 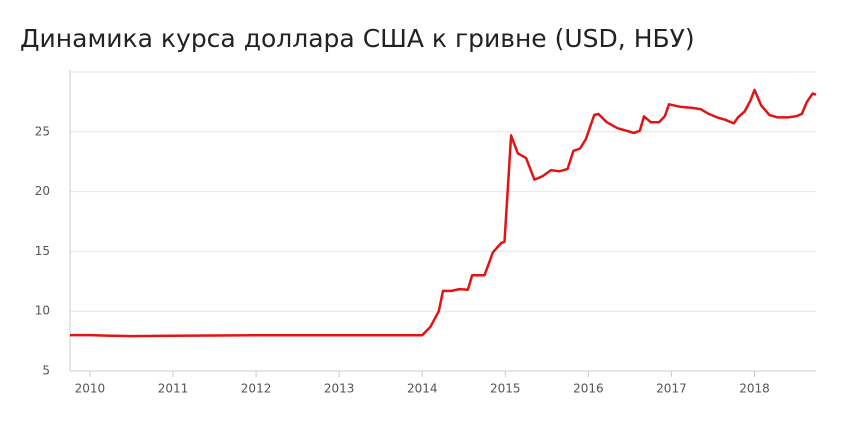 What do you see at coordinates (671, 389) in the screenshot?
I see `x-tick-label: 2017` at bounding box center [671, 389].